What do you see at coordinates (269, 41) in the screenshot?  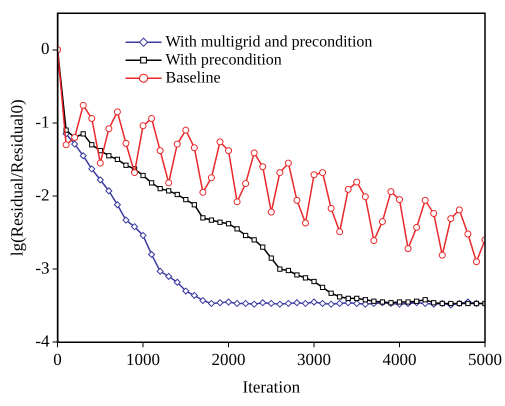 I see `legend-label: With multigrid and precondition` at bounding box center [269, 41].